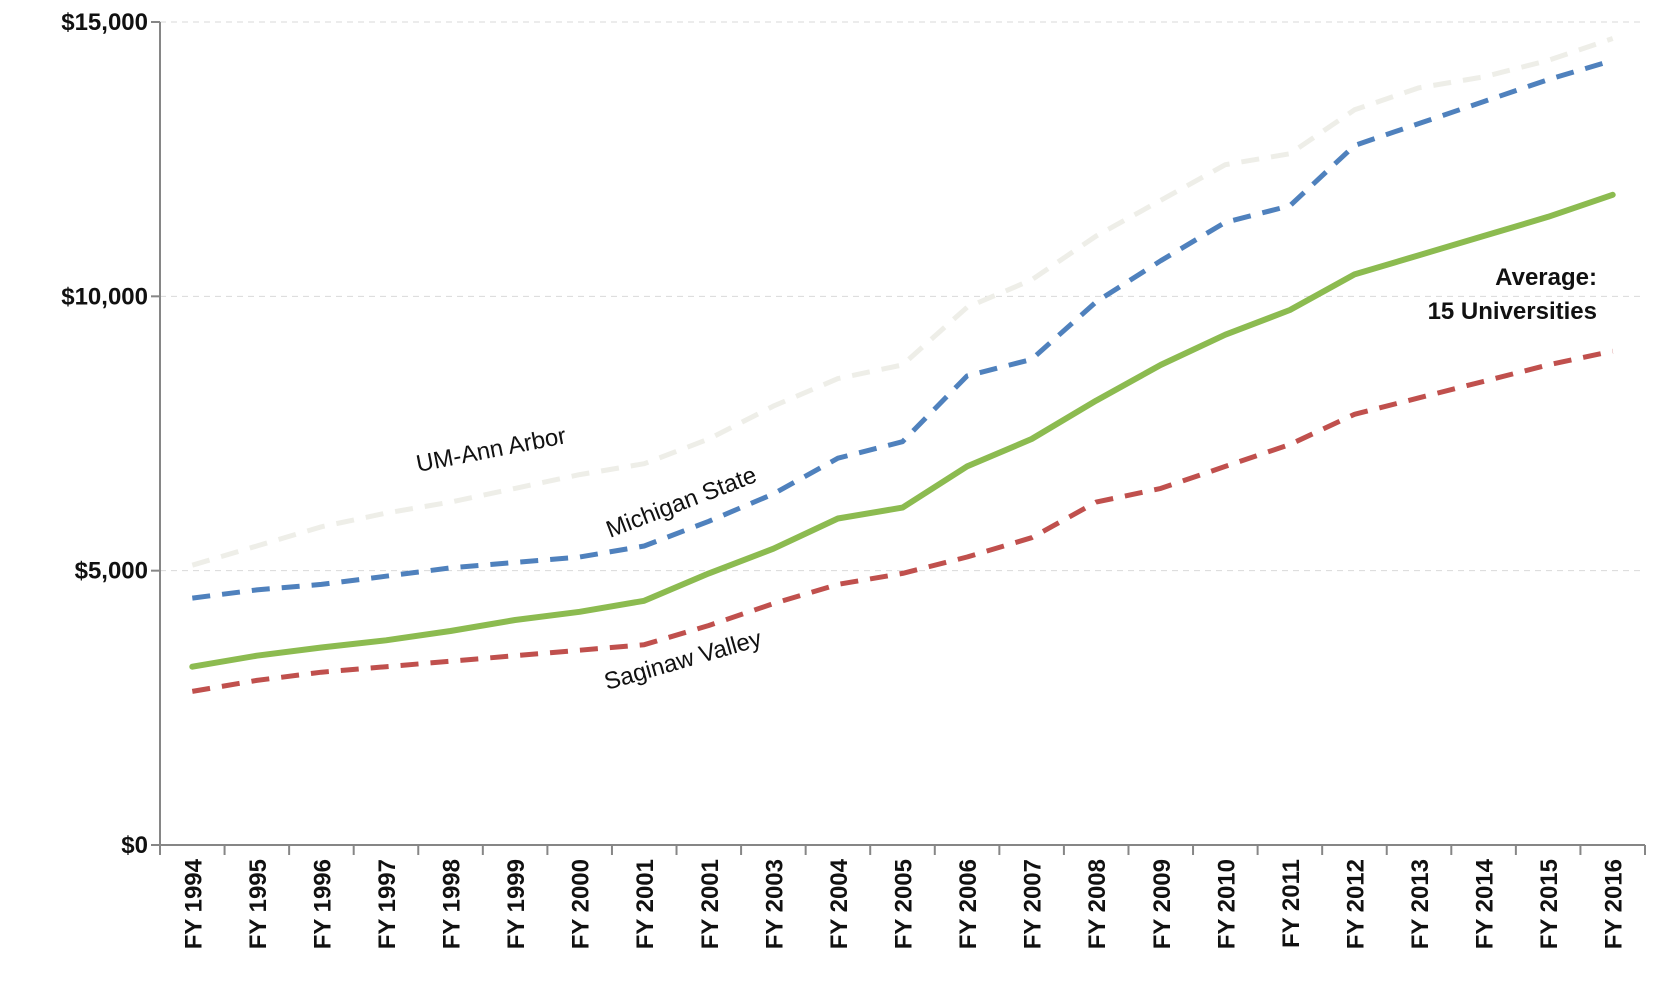  What do you see at coordinates (516, 904) in the screenshot?
I see `x-tick-label: FY 1999` at bounding box center [516, 904].